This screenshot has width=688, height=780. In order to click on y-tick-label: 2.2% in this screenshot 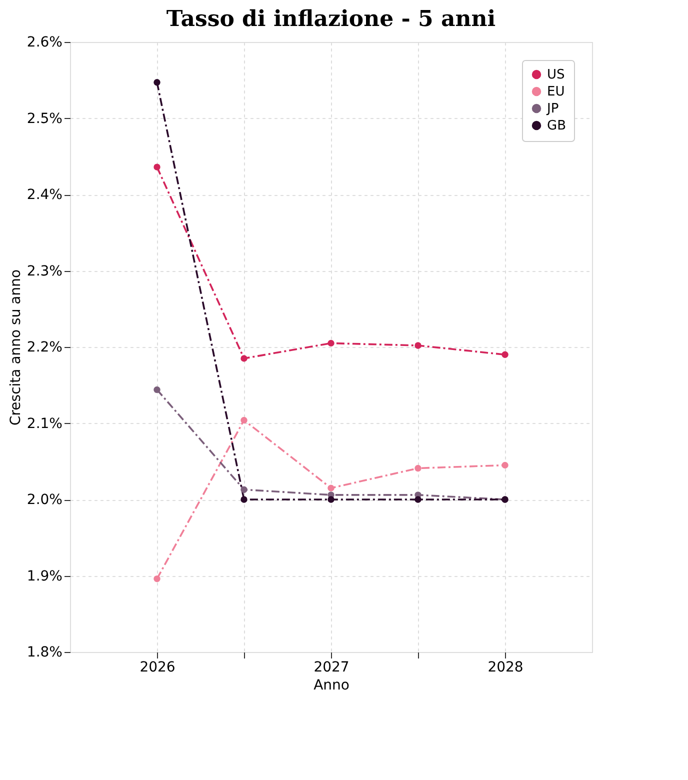, I will do `click(44, 348)`.